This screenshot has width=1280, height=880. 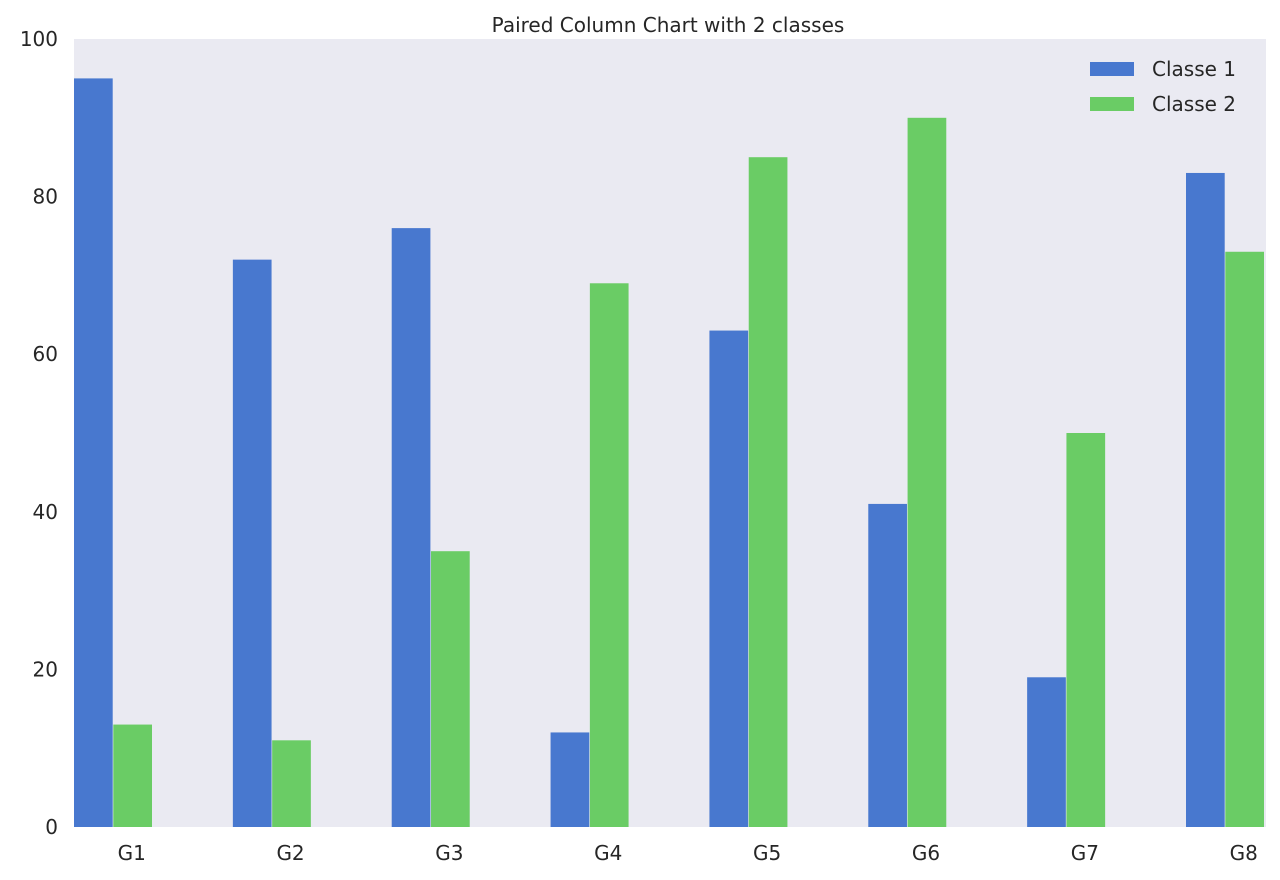 What do you see at coordinates (688, 853) in the screenshot?
I see `x-axis-ticks: G1 G2 G3 G4 G5 G6 G7 G8` at bounding box center [688, 853].